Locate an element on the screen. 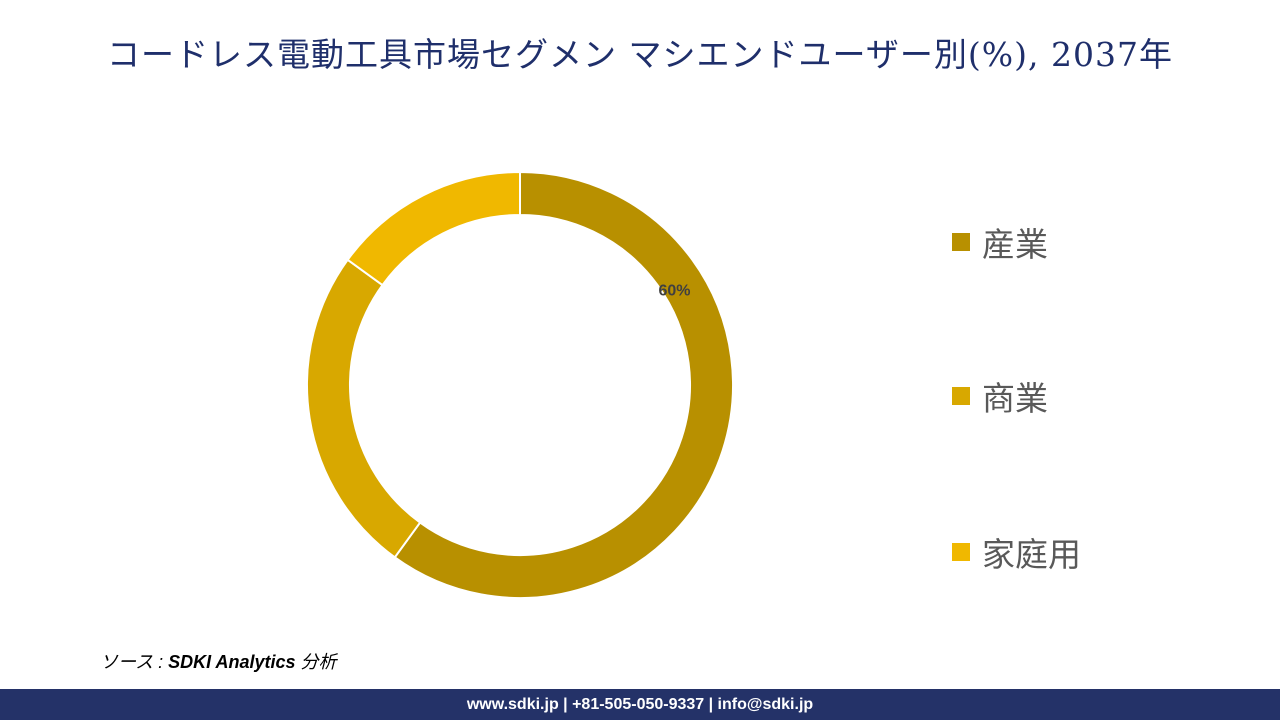 The width and height of the screenshot is (1280, 720). source-name: SDKI Analytics is located at coordinates (232, 662).